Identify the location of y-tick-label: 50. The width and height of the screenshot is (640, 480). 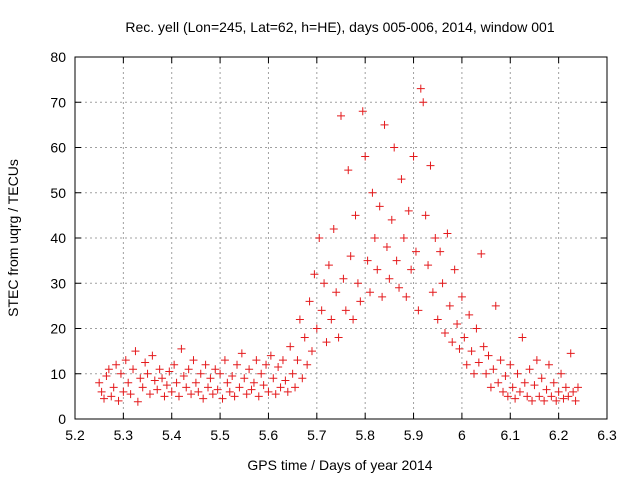
(58, 193).